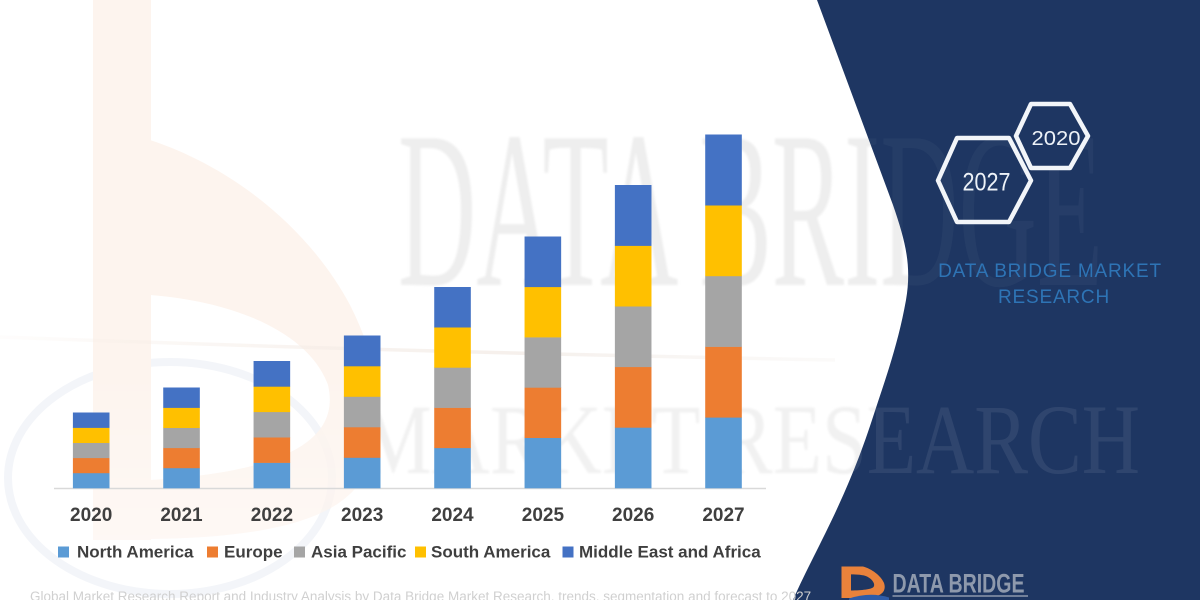 The height and width of the screenshot is (600, 1200). Describe the element at coordinates (1054, 297) in the screenshot. I see `svg-text: RESEARCH` at that location.